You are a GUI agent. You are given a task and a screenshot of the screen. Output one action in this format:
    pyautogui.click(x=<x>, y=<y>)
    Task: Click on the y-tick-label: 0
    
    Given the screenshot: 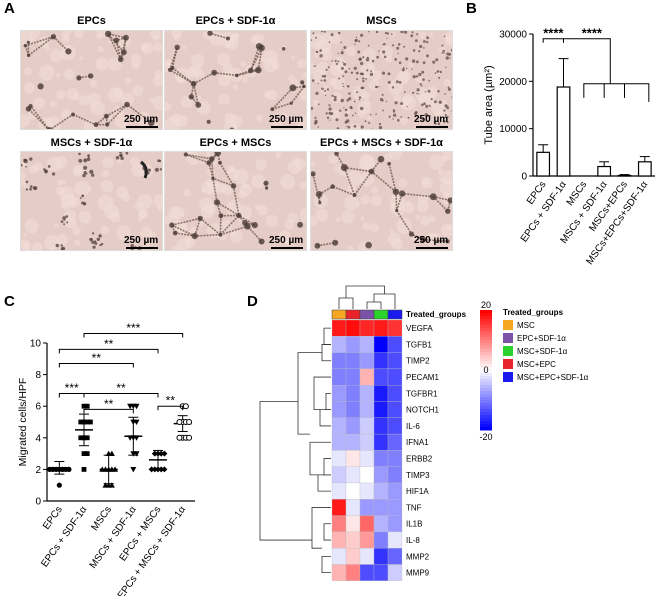 What is the action you would take?
    pyautogui.click(x=38, y=502)
    